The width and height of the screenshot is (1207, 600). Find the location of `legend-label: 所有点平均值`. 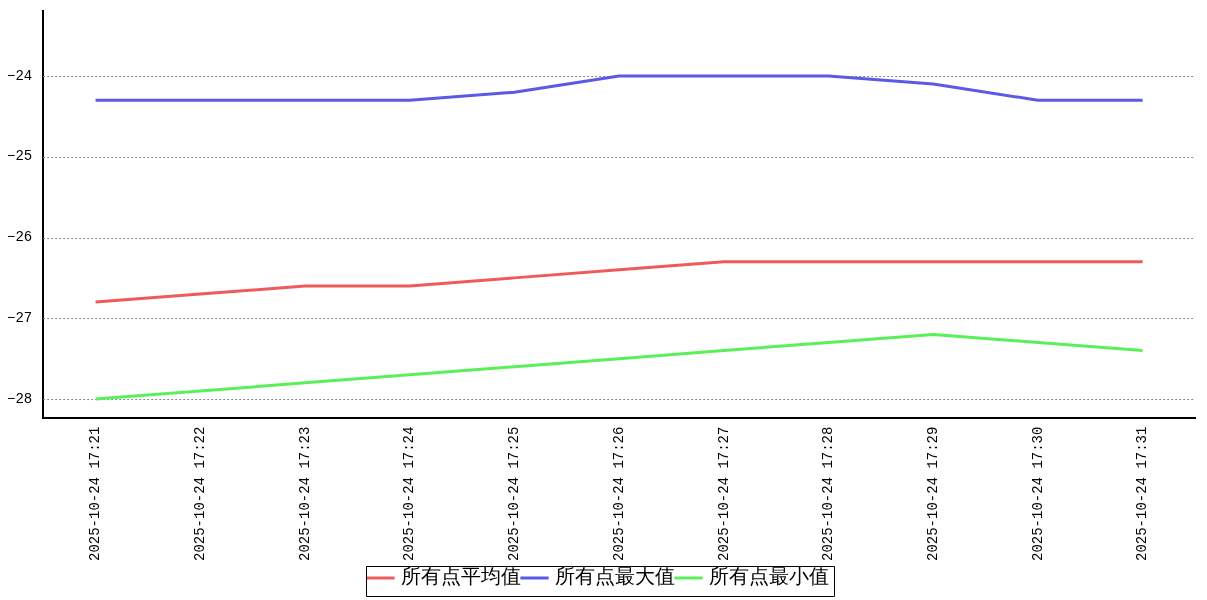

legend-label: 所有点平均值 is located at coordinates (460, 576).